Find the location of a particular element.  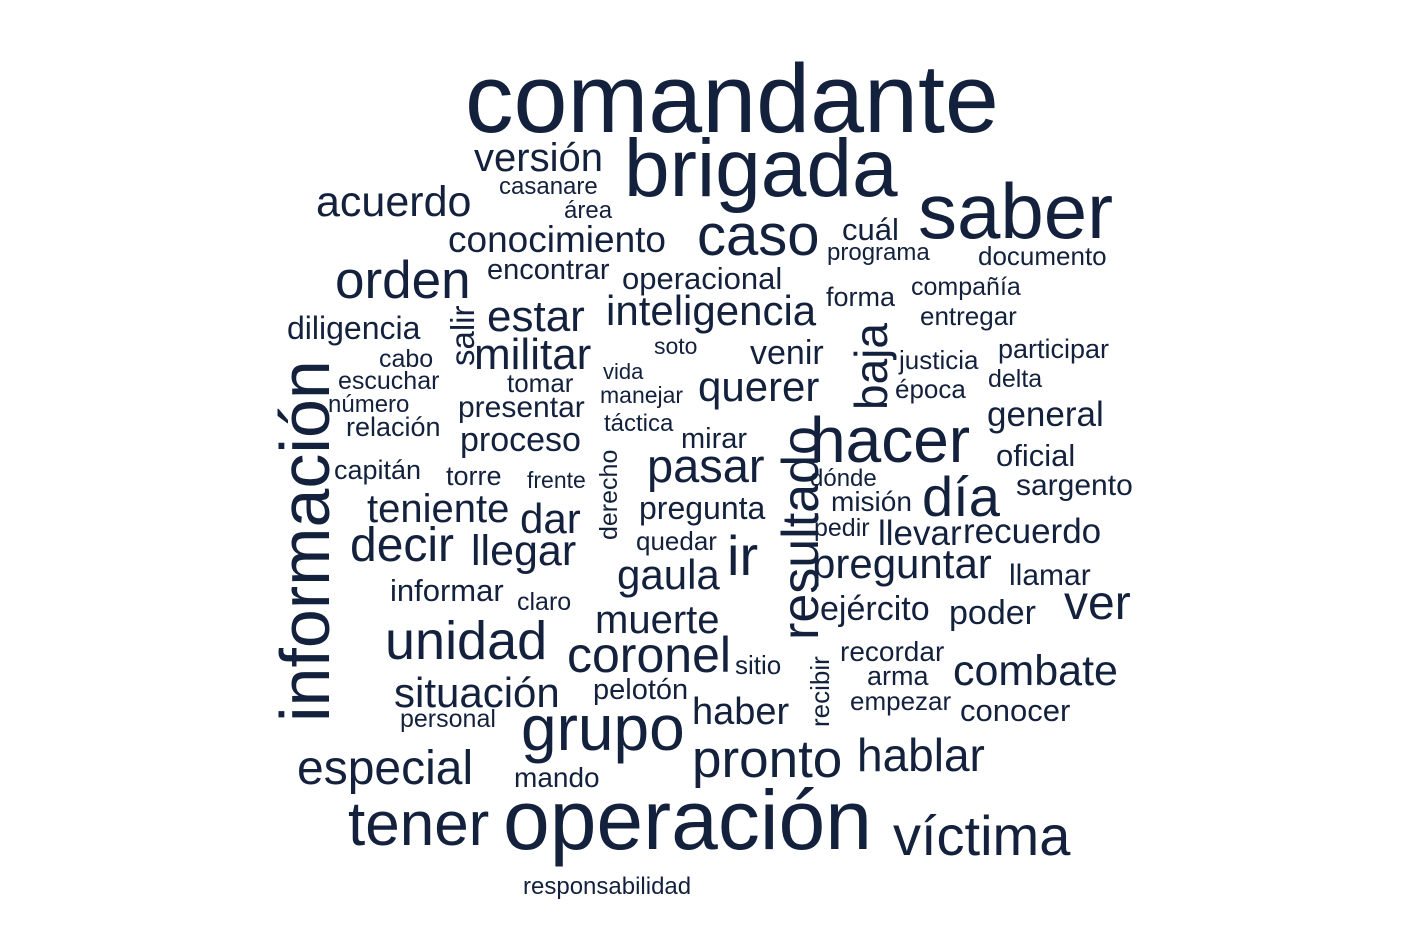

word-saber: saber is located at coordinates (1016, 211).